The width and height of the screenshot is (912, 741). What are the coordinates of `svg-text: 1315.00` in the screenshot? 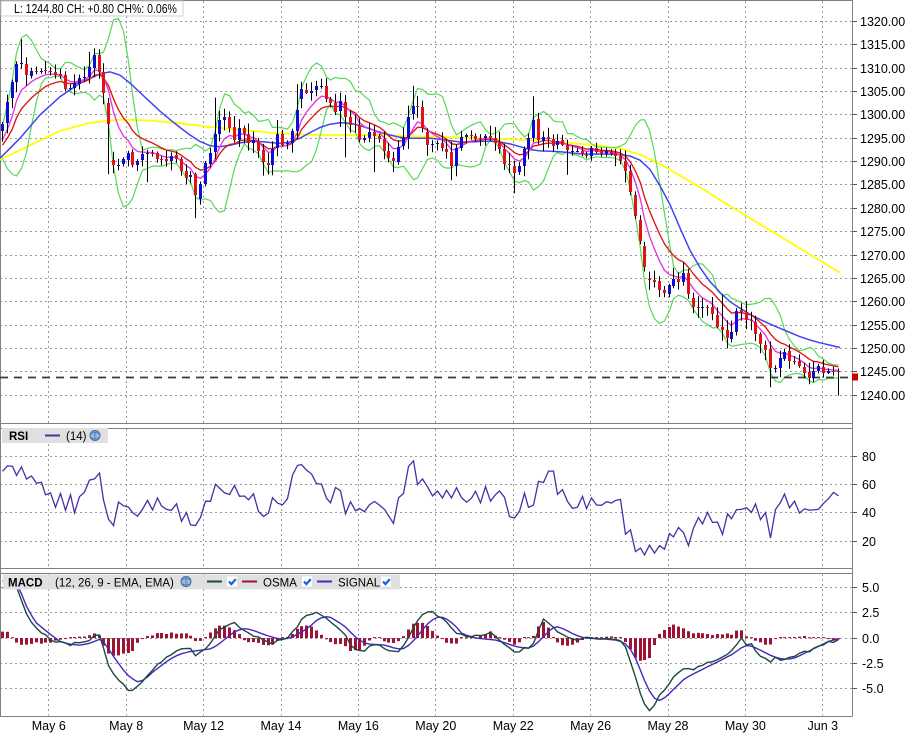 It's located at (882, 45).